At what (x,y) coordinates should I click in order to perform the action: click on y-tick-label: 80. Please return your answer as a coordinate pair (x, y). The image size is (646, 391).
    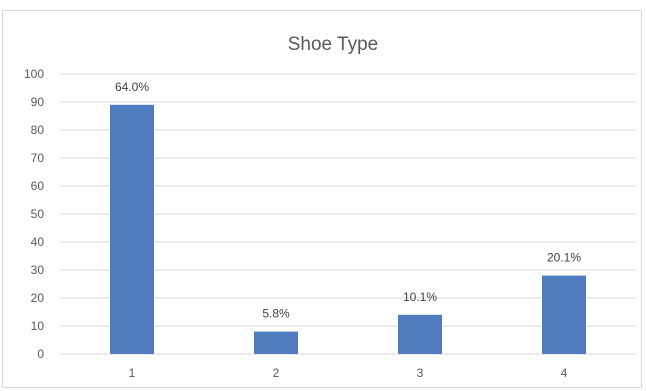
    Looking at the image, I should click on (38, 130).